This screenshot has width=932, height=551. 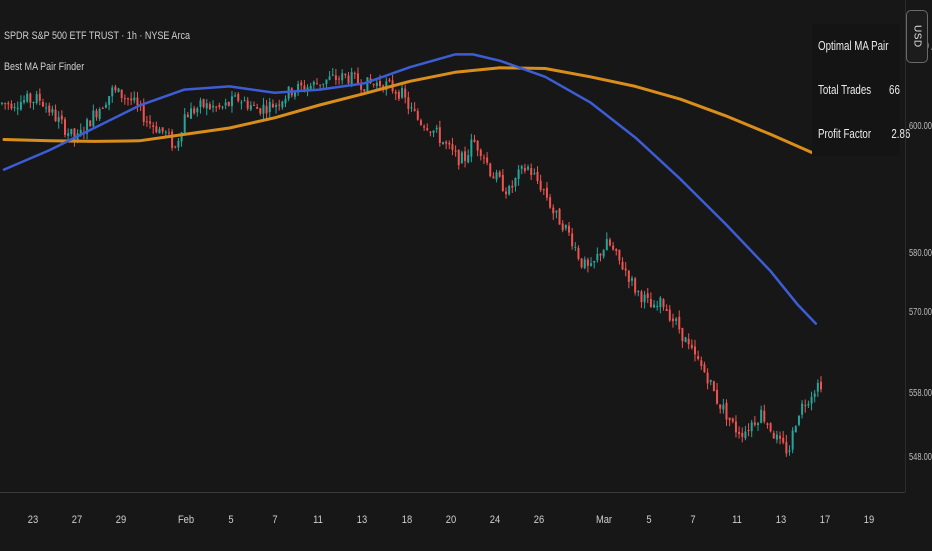 I want to click on time-tick: 26, so click(x=539, y=520).